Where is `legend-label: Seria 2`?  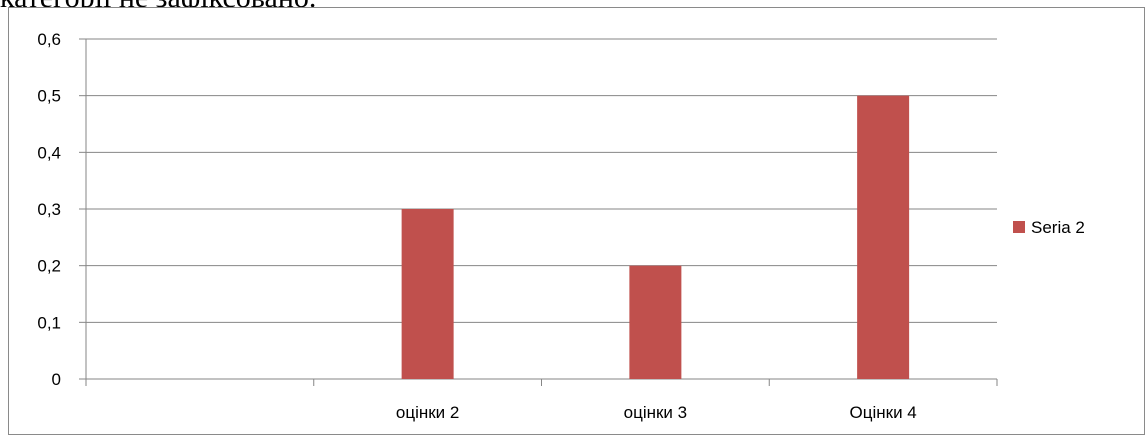 legend-label: Seria 2 is located at coordinates (1058, 227).